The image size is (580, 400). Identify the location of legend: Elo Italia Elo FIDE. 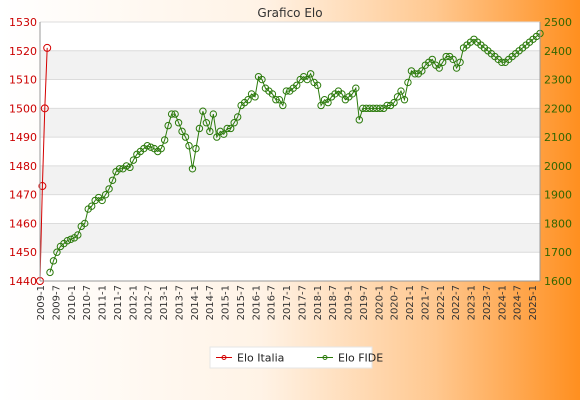
(296, 357).